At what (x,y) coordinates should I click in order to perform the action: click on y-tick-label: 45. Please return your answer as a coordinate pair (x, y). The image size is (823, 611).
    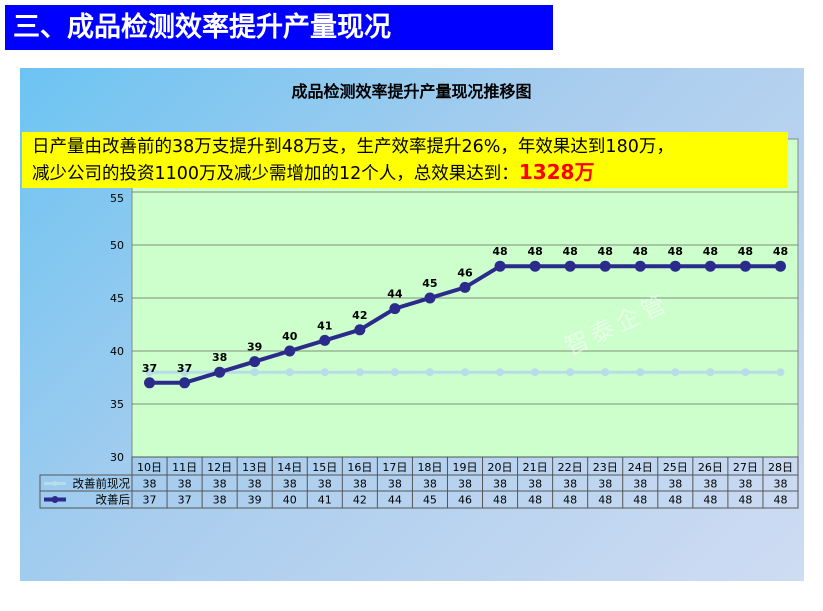
    Looking at the image, I should click on (117, 298).